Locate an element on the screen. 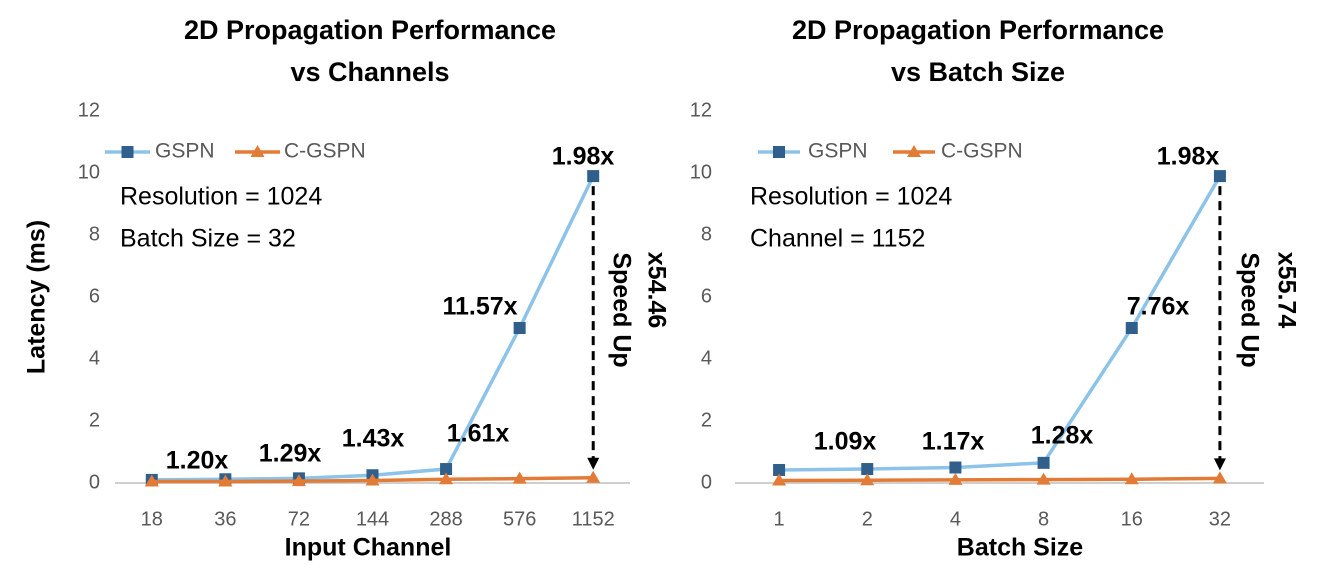  x-tick-label: 32 is located at coordinates (1220, 519).